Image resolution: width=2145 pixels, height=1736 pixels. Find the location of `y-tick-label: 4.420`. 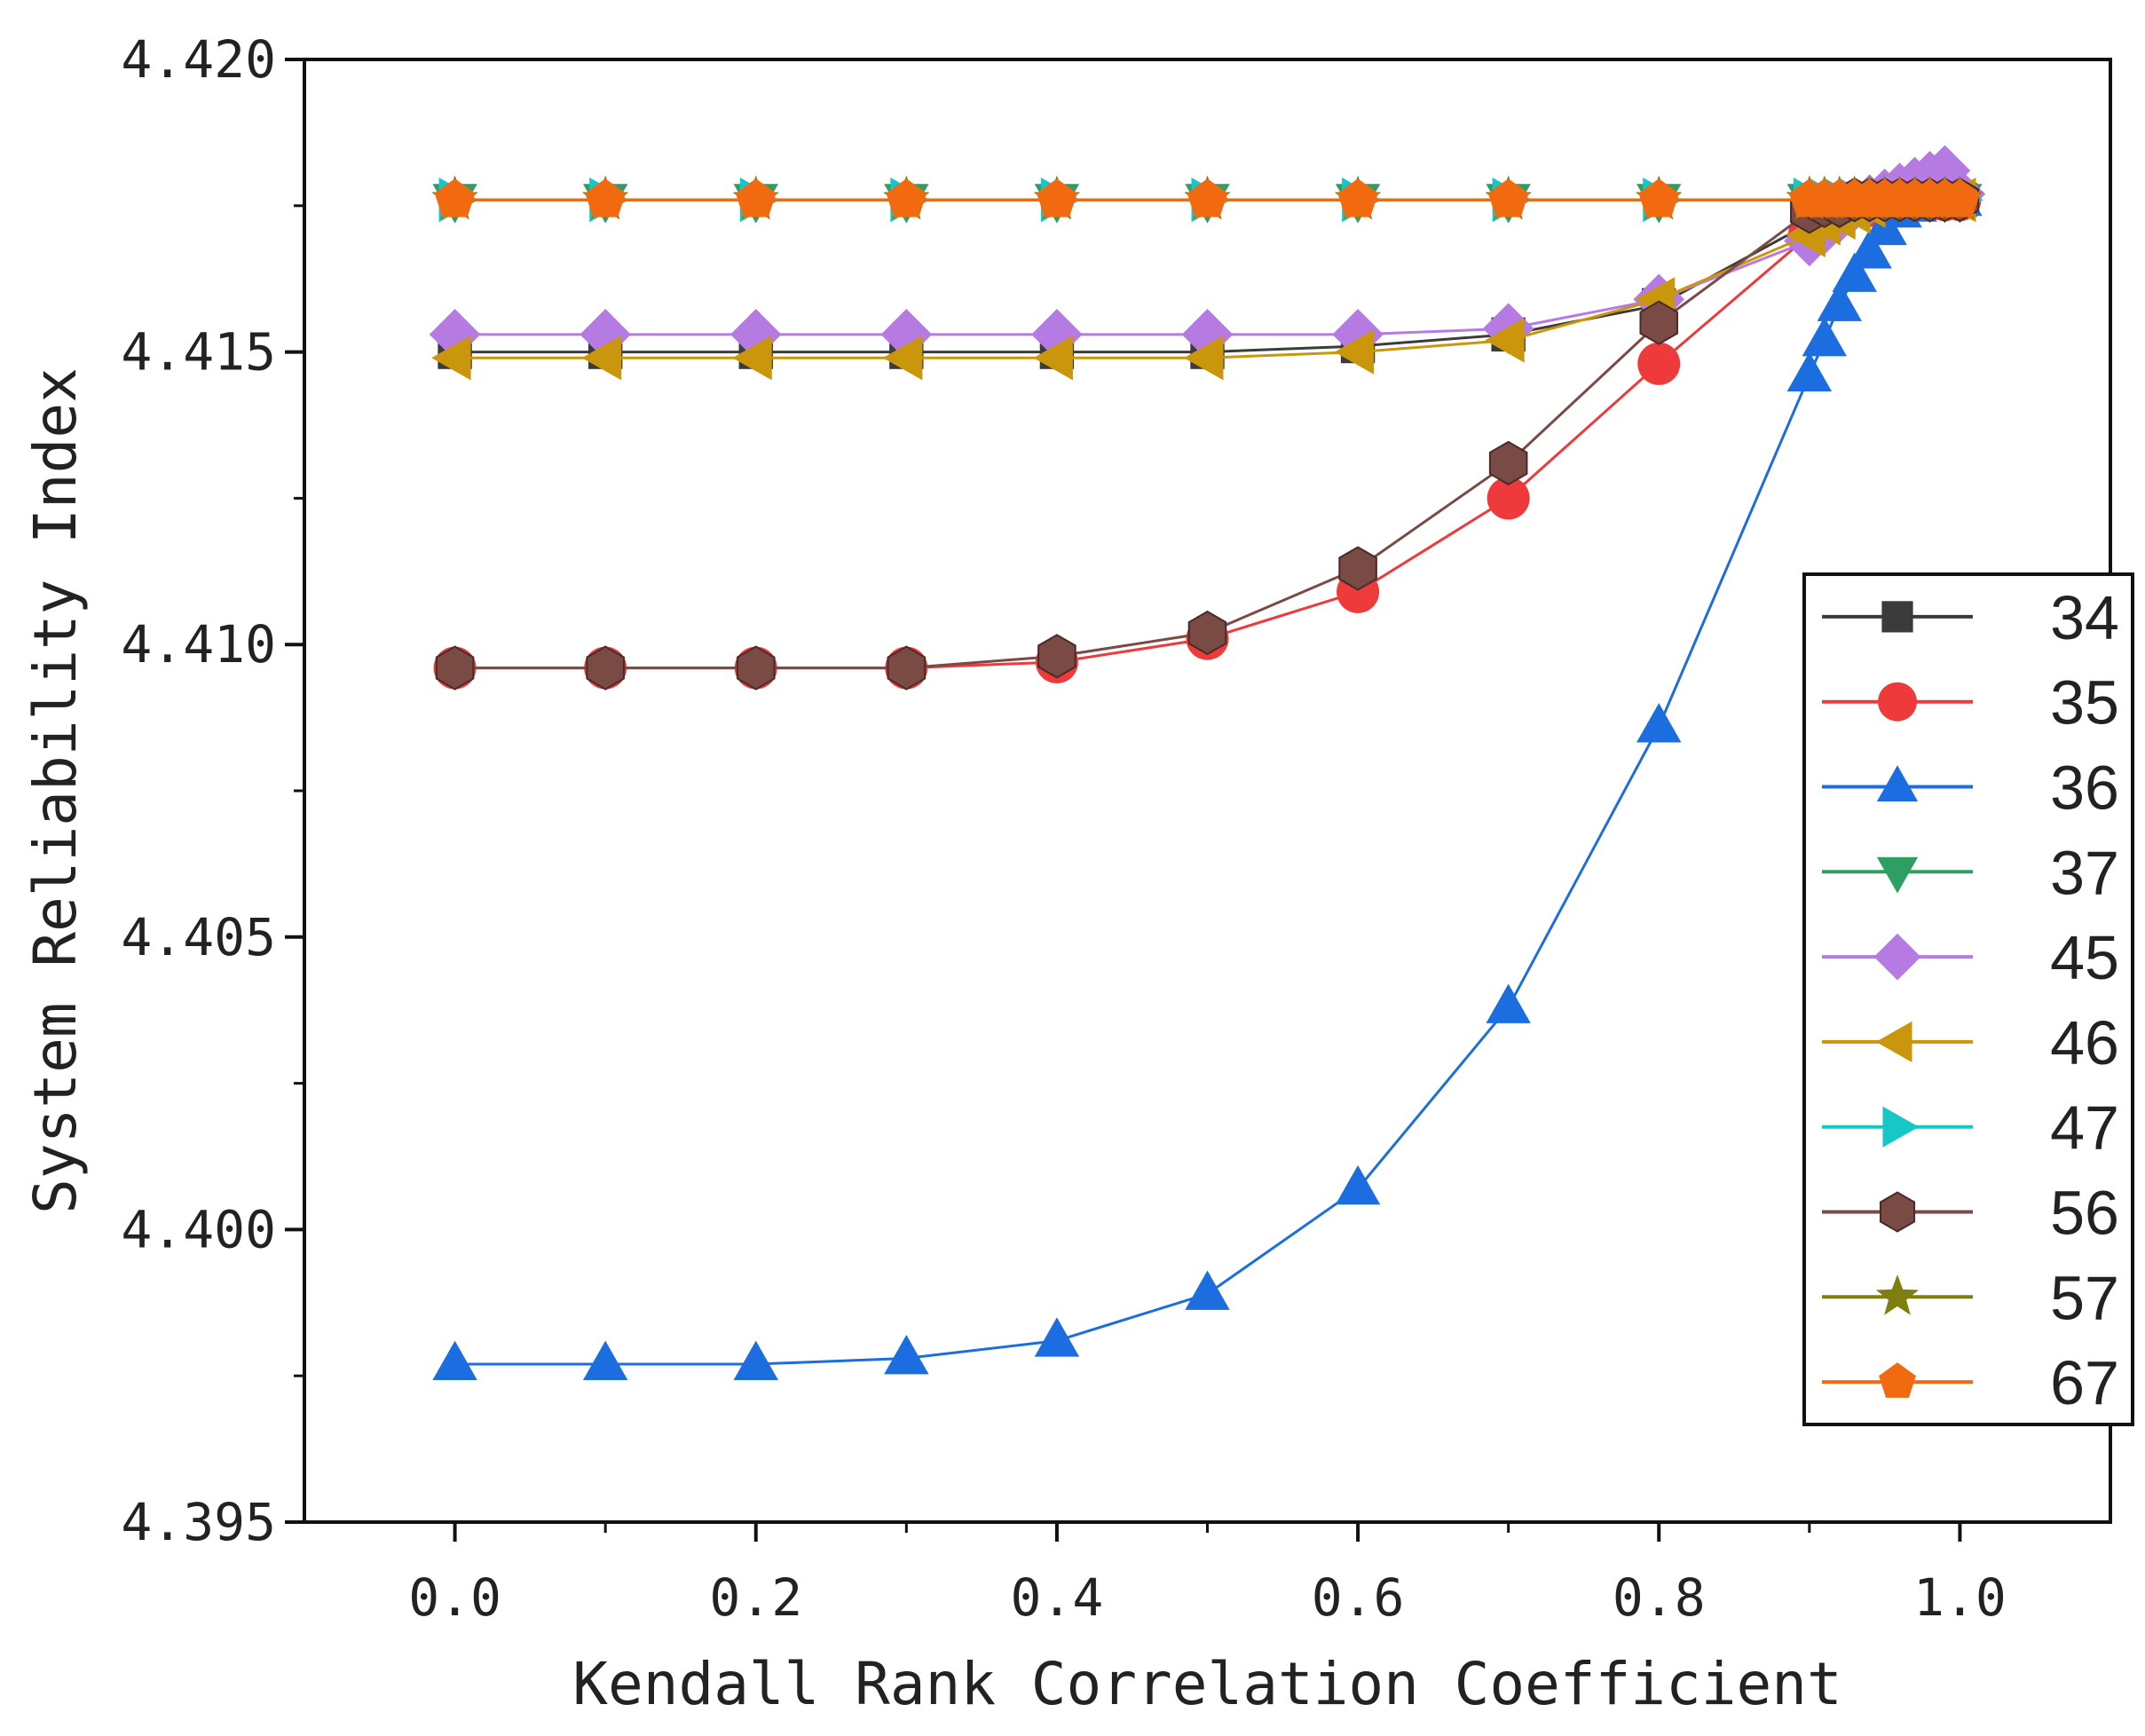

y-tick-label: 4.420 is located at coordinates (198, 59).